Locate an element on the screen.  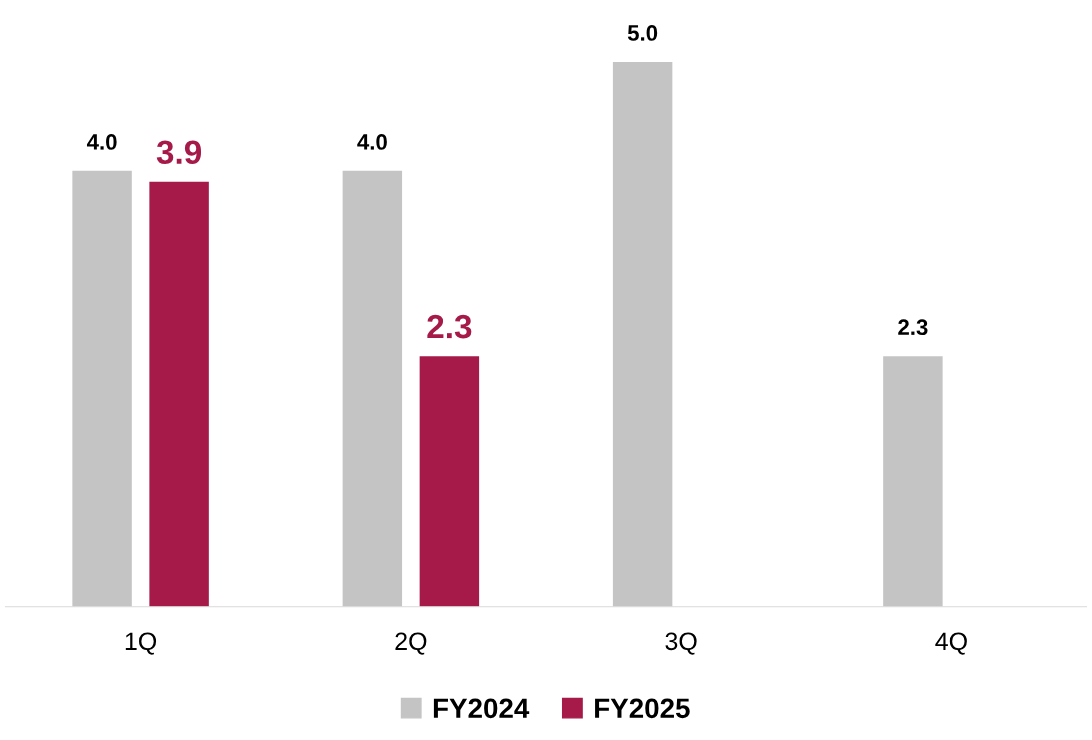
x-tick-label: 1Q is located at coordinates (141, 643).